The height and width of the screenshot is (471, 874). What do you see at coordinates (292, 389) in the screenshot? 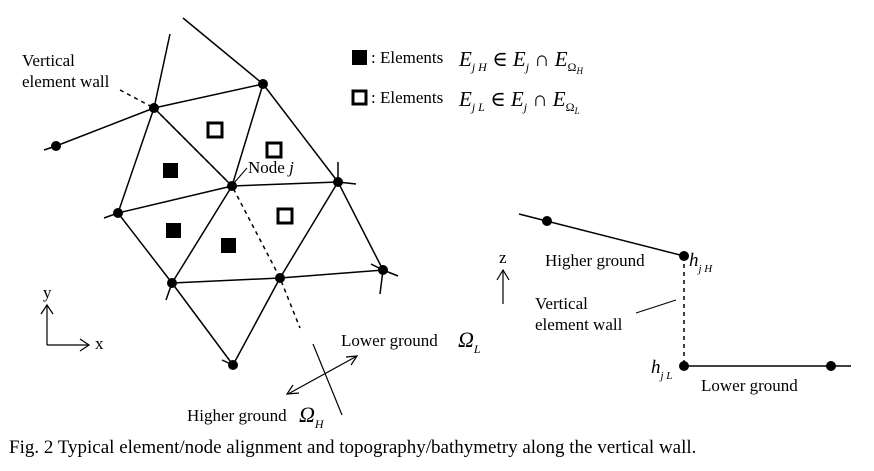
I see `region-arrowhead-higher` at bounding box center [292, 389].